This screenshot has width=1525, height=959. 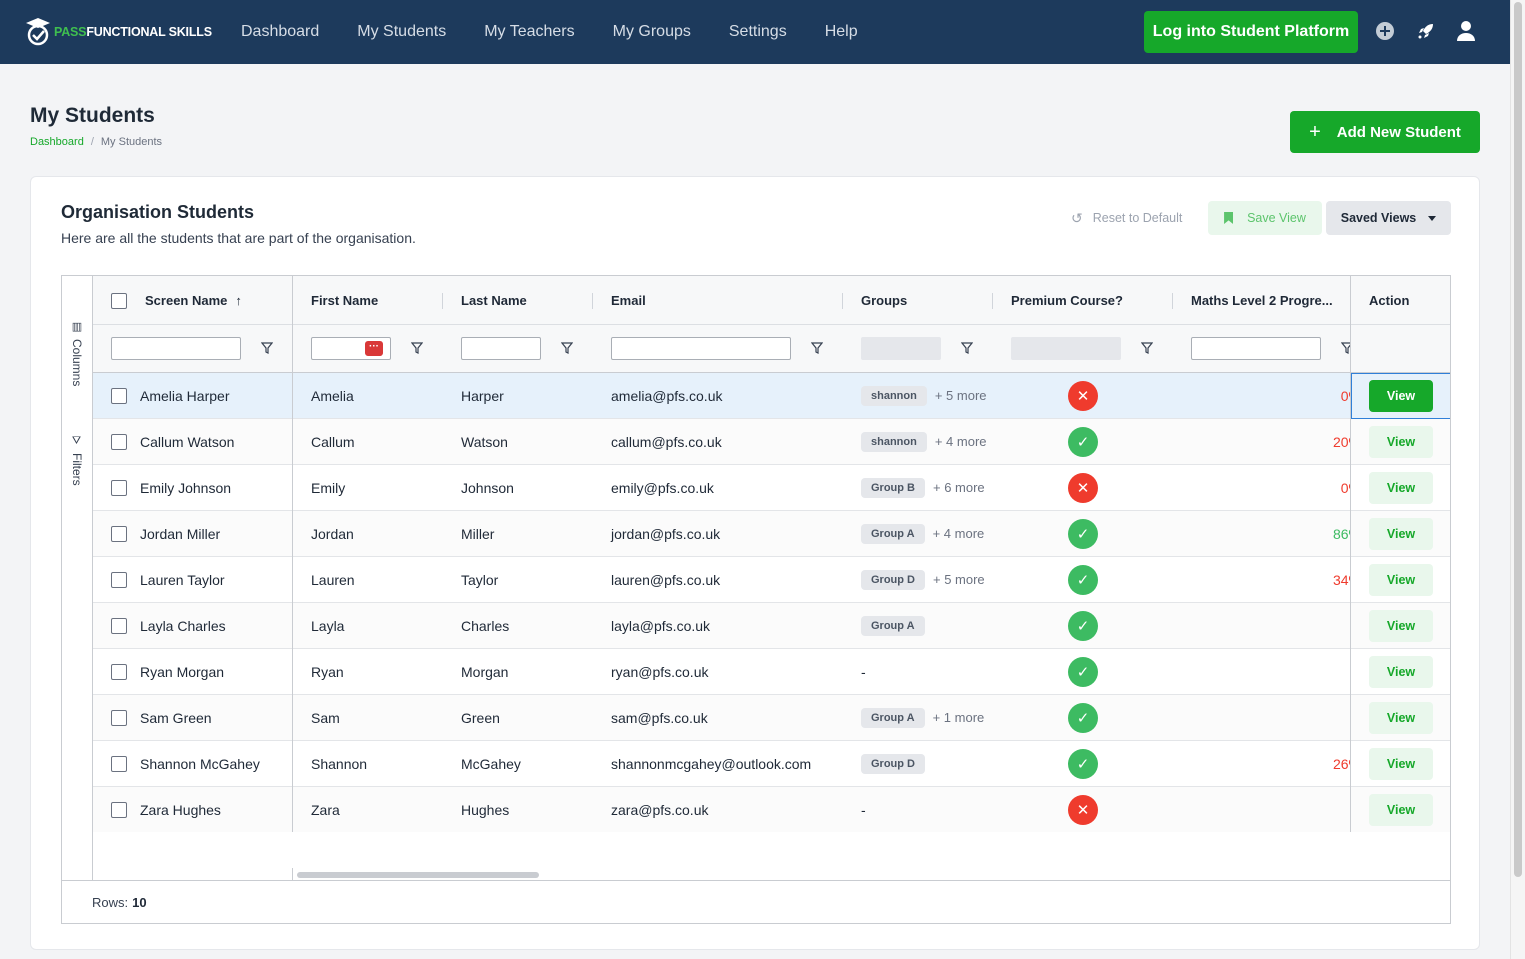 I want to click on action-filter-cell, so click(x=1400, y=349).